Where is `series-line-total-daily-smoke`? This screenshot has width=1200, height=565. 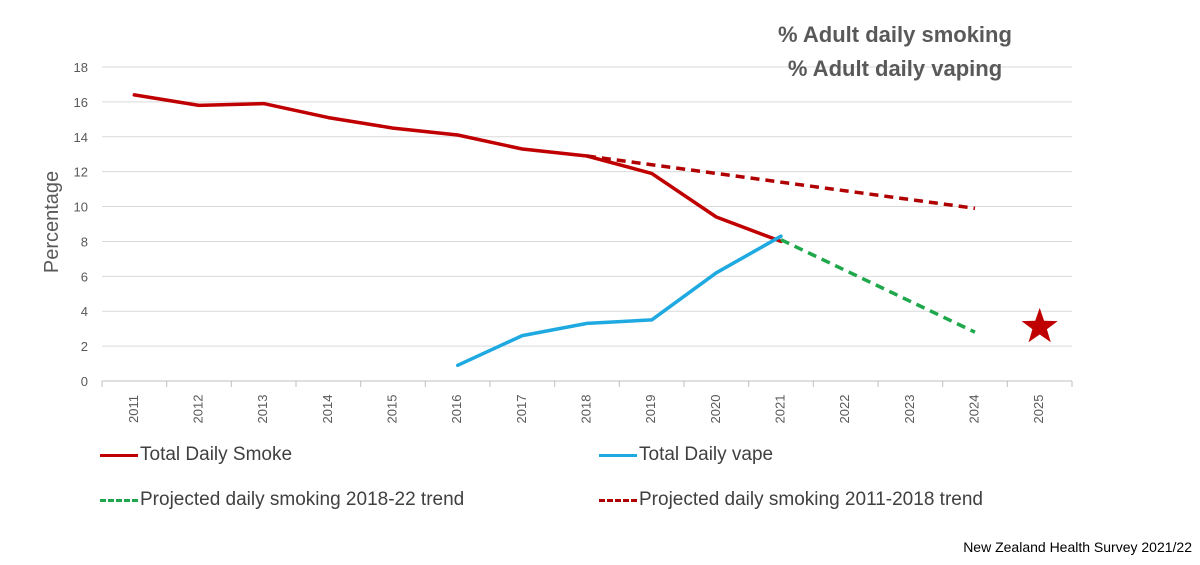
series-line-total-daily-smoke is located at coordinates (457, 168).